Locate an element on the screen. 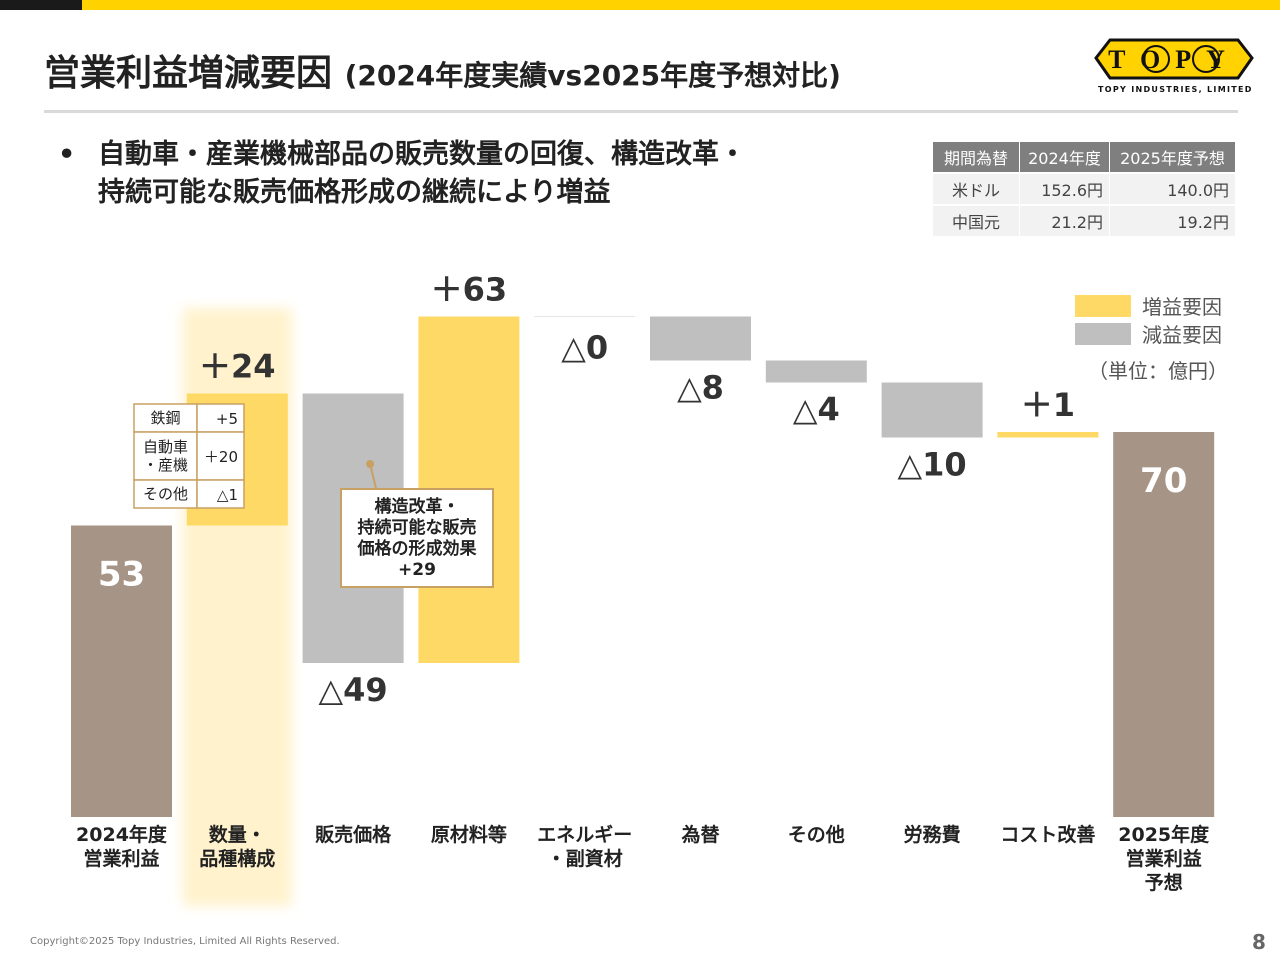 The height and width of the screenshot is (960, 1280). callout-pointer is located at coordinates (373, 476).